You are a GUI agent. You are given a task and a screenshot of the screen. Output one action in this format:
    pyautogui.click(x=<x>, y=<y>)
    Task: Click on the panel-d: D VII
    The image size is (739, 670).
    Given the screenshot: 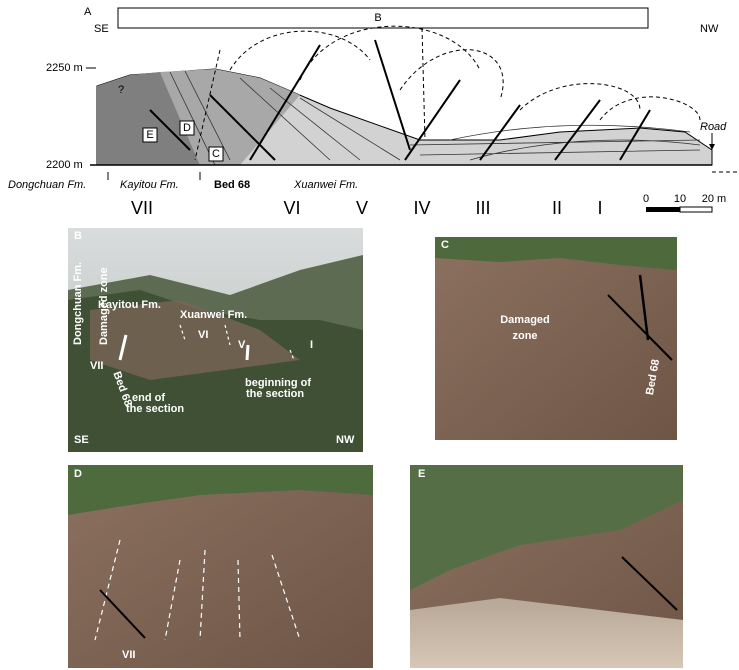 What is the action you would take?
    pyautogui.click(x=220, y=566)
    